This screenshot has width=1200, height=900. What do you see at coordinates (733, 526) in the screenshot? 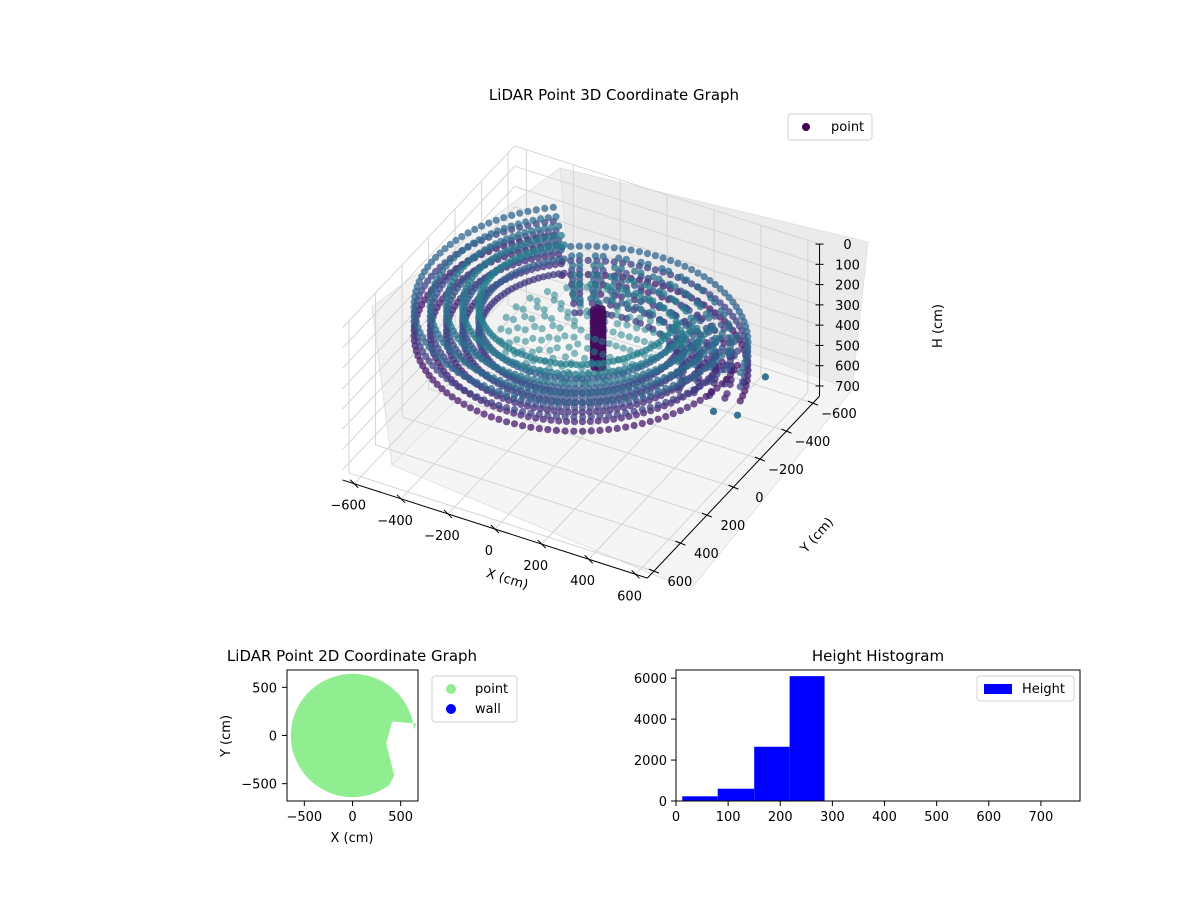
I see `y-tick-label-3d: 200` at bounding box center [733, 526].